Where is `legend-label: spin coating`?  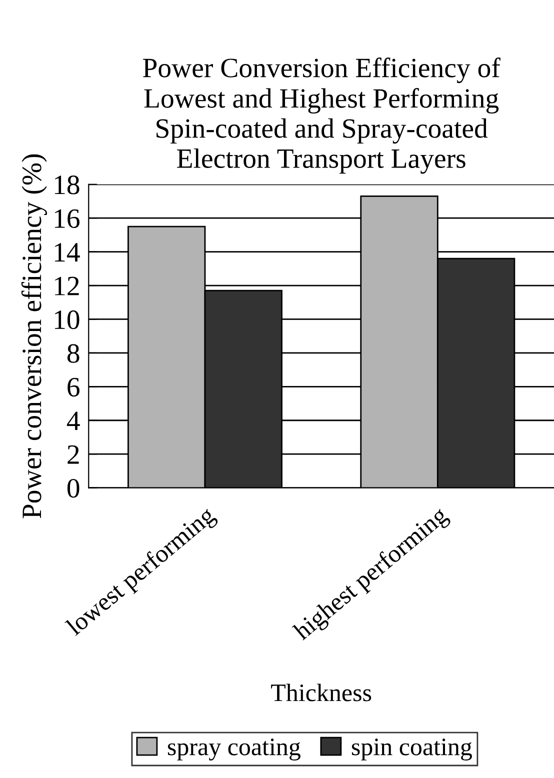 legend-label: spin coating is located at coordinates (412, 749).